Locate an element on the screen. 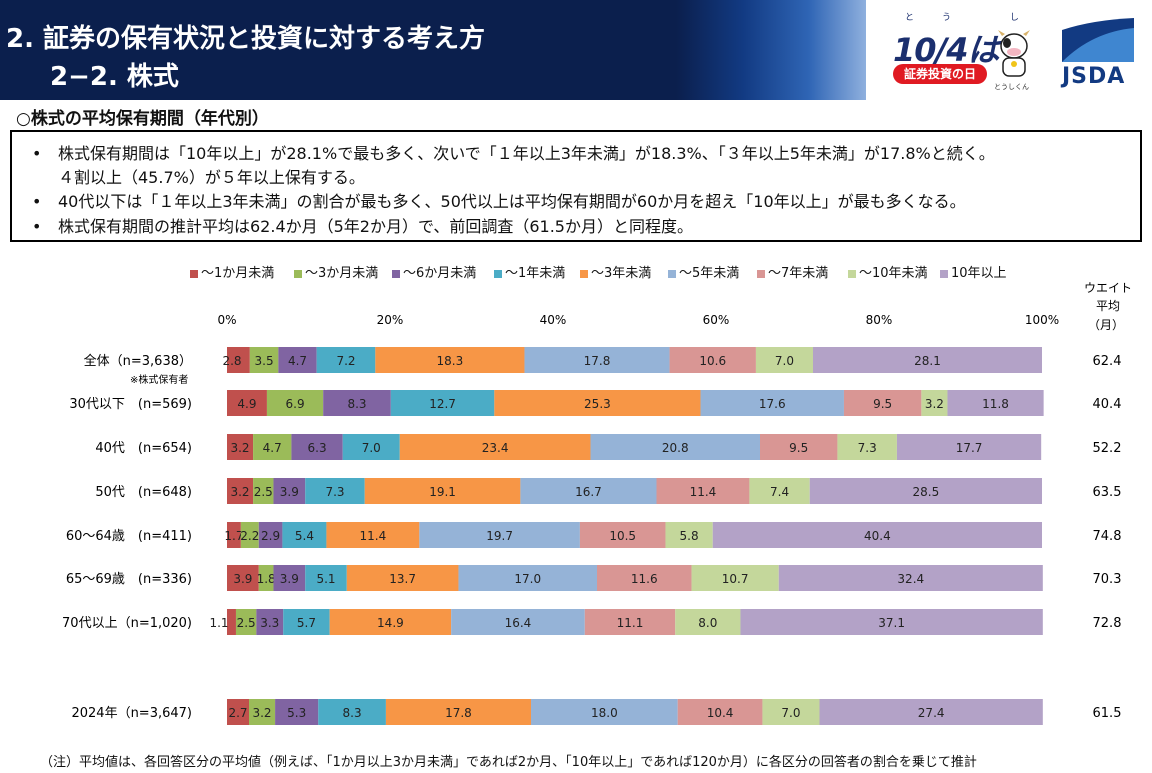 The image size is (1152, 773). data-label: 6.9 is located at coordinates (295, 404).